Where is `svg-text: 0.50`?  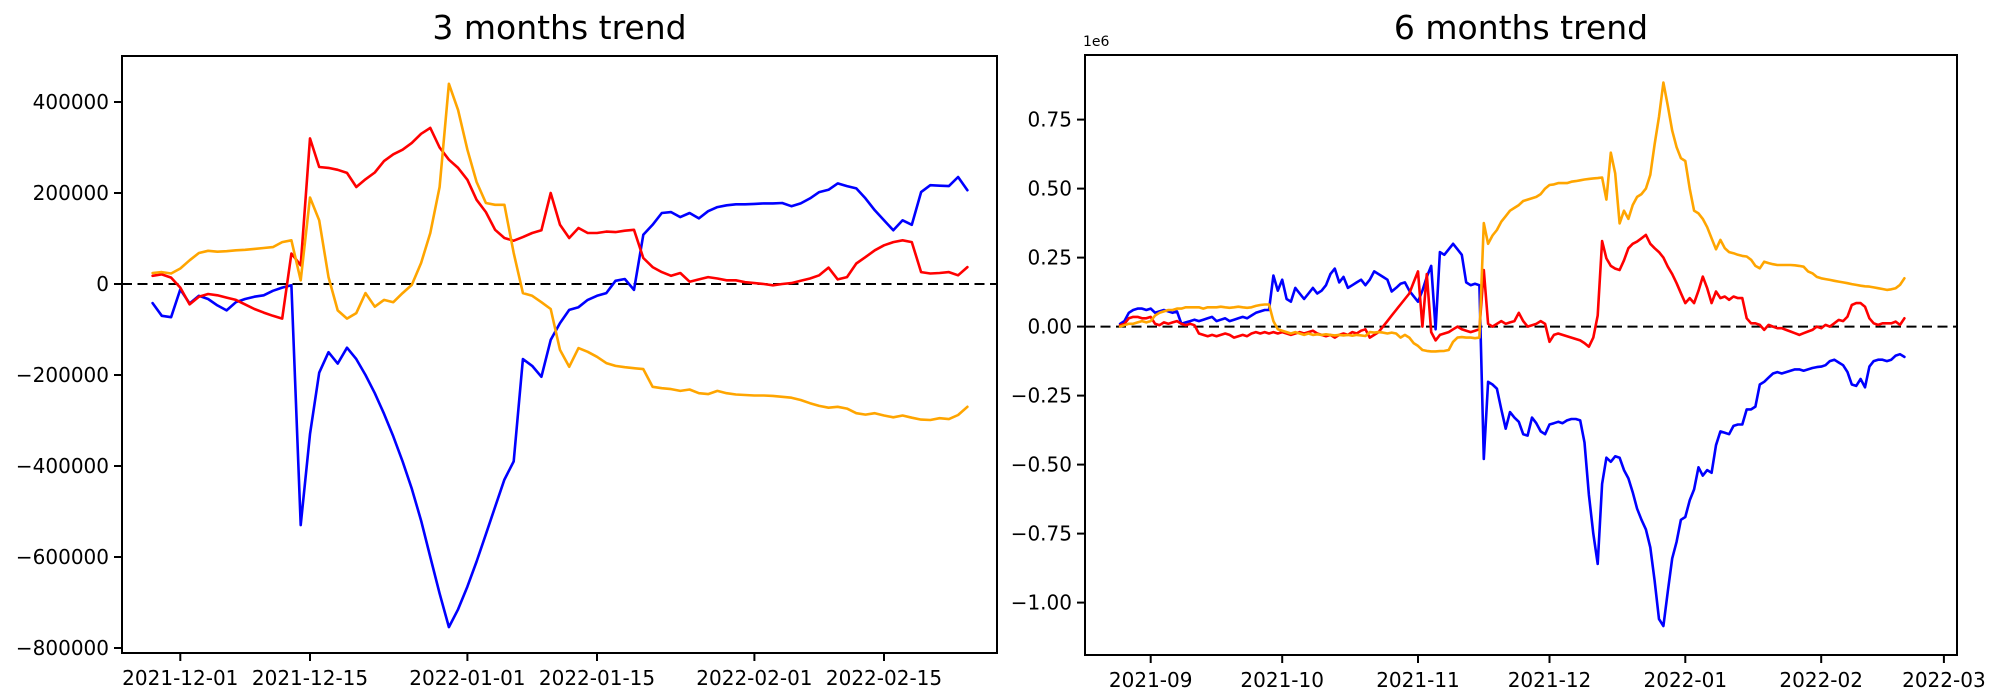 svg-text: 0.50 is located at coordinates (1049, 189).